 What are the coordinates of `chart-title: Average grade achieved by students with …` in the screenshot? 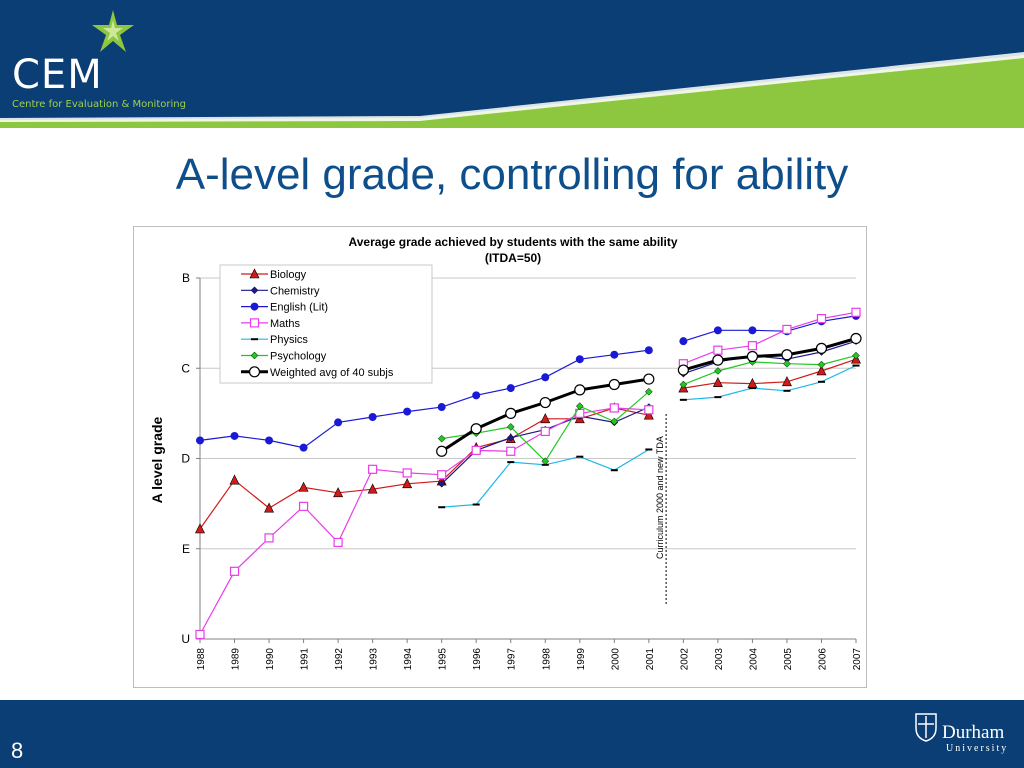 It's located at (513, 242).